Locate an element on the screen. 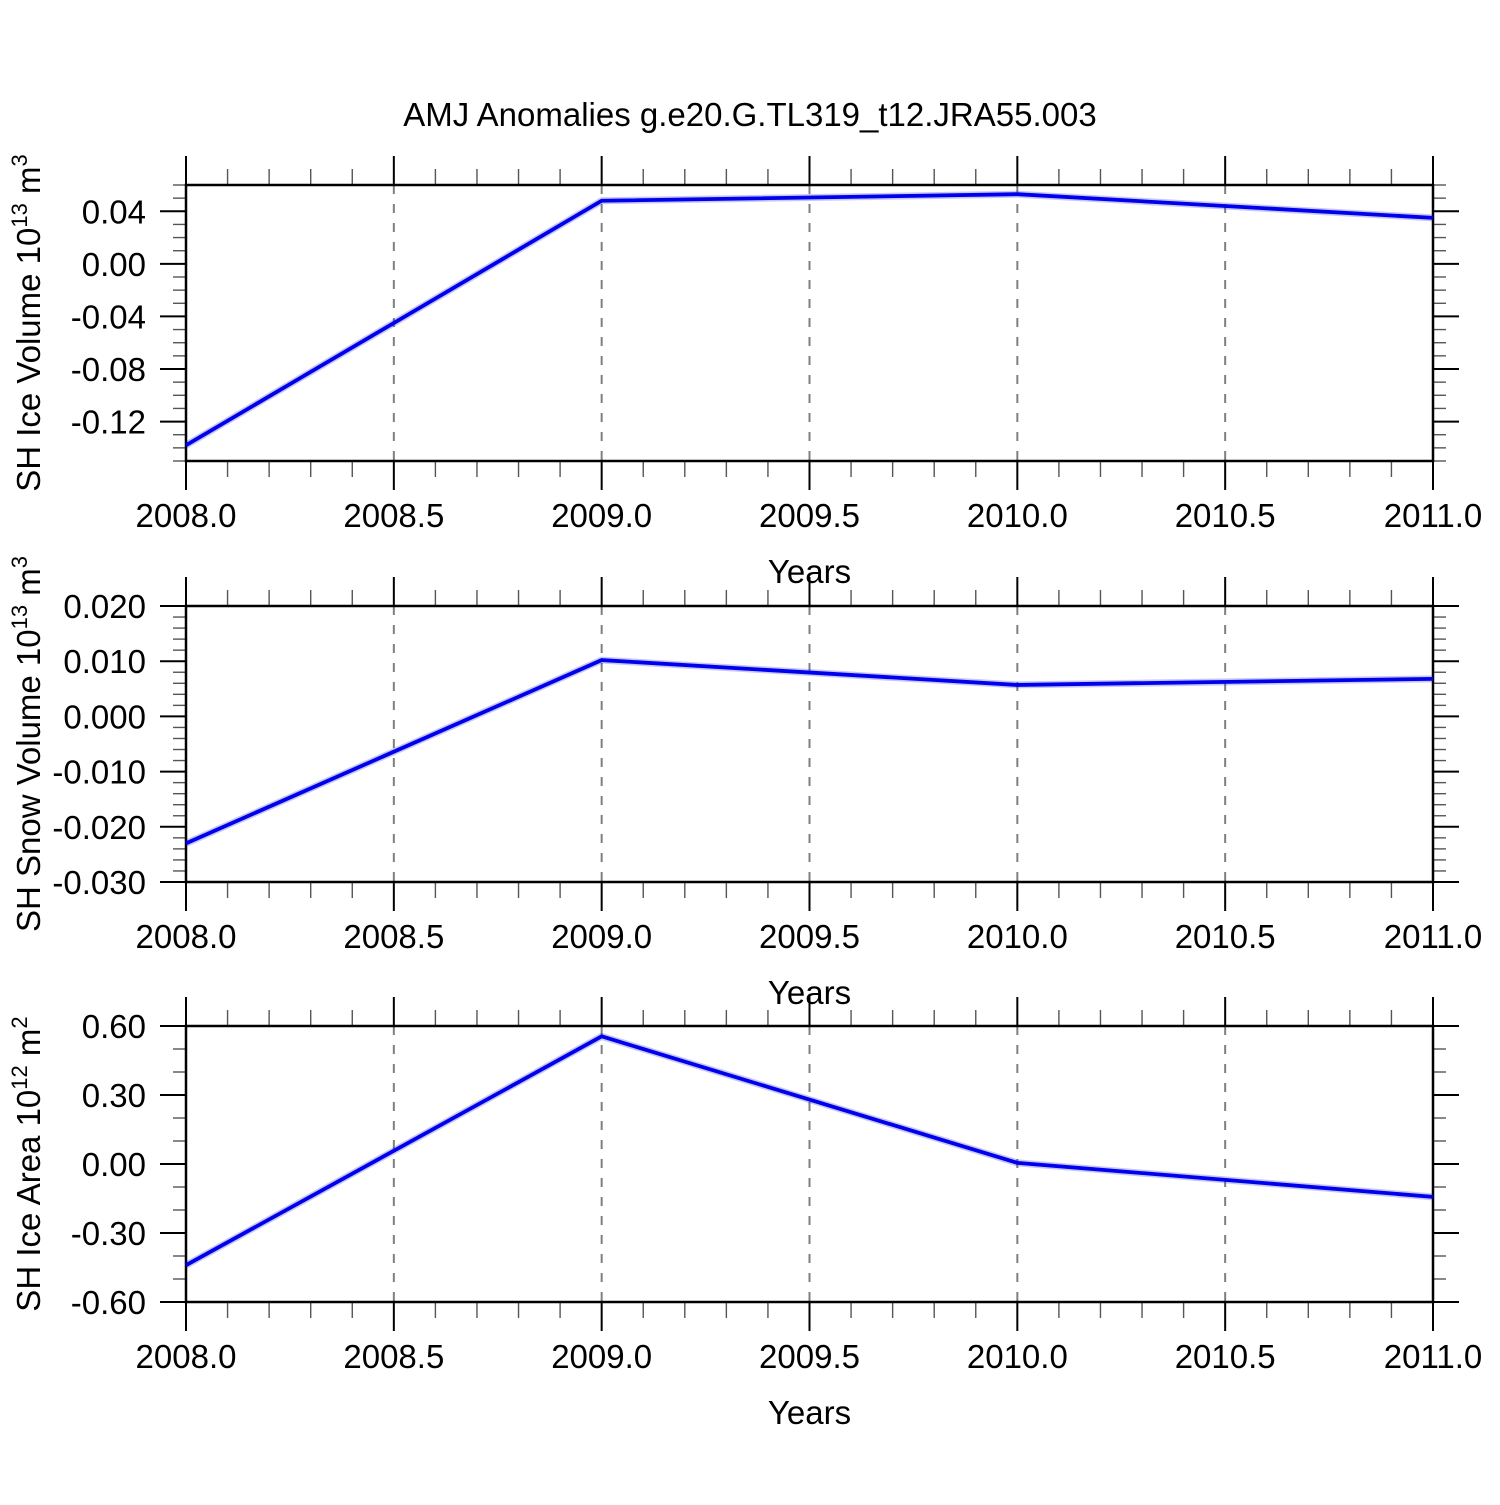  y-axis-title: SH Snow Volume 1013 m3 is located at coordinates (27, 744).